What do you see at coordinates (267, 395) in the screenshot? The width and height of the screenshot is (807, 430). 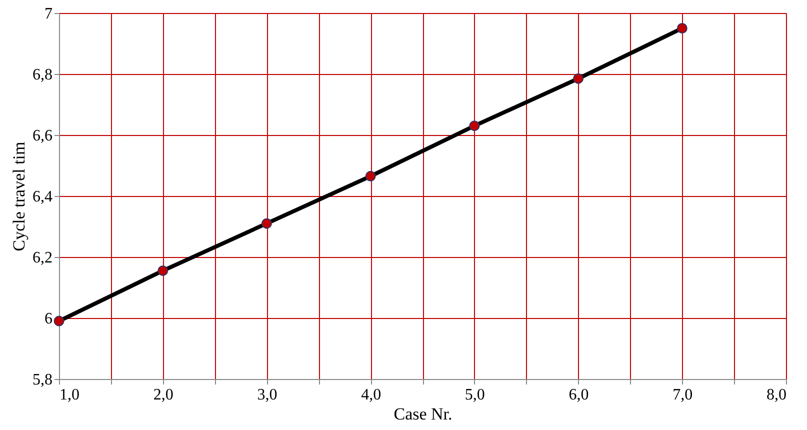 I see `x-tick-label: 3,0` at bounding box center [267, 395].